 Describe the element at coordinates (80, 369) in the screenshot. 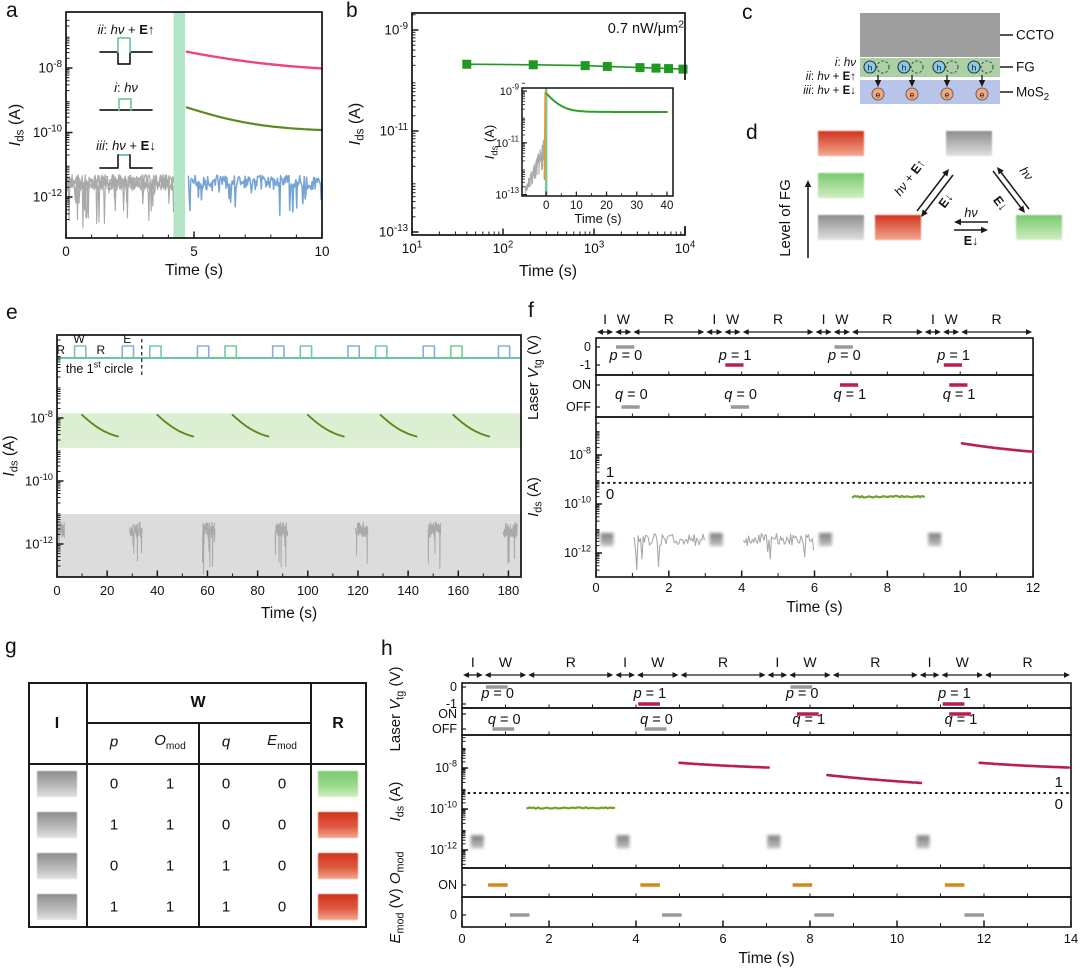

I see `tspan: the 1` at that location.